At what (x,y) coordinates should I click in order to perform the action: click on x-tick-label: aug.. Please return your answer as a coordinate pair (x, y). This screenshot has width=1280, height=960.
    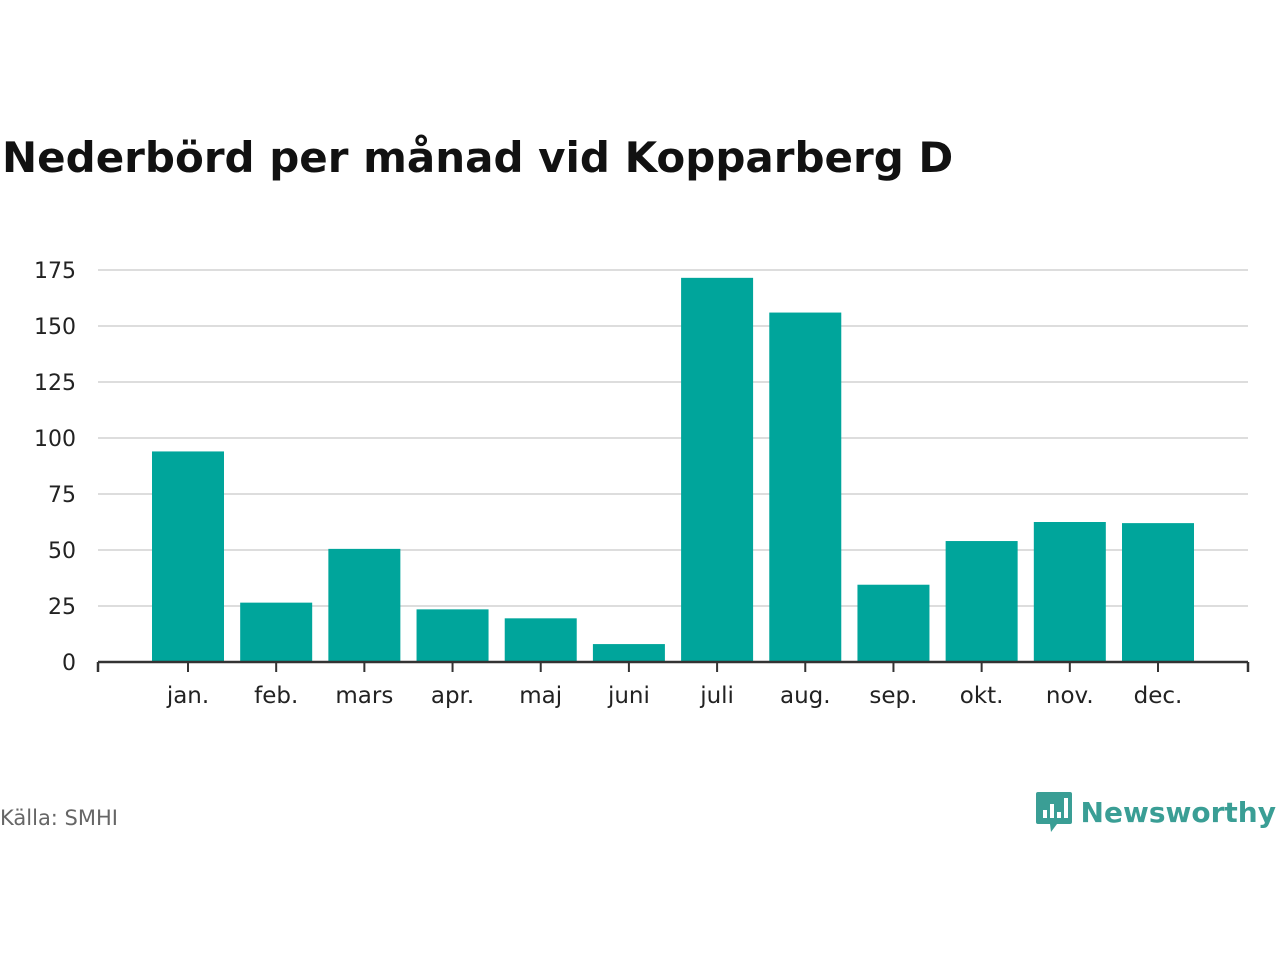
    Looking at the image, I should click on (805, 696).